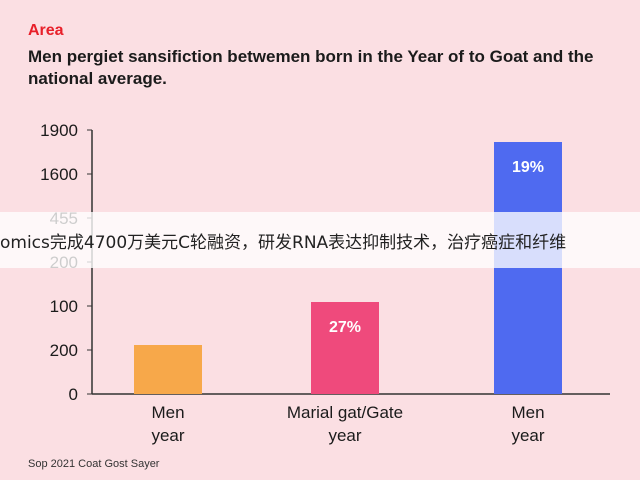 This screenshot has width=640, height=480. I want to click on banner-text: omics完成4700万美元C轮融资，研发RNA表达抑制技术，治疗癌症和纤维, so click(283, 243).